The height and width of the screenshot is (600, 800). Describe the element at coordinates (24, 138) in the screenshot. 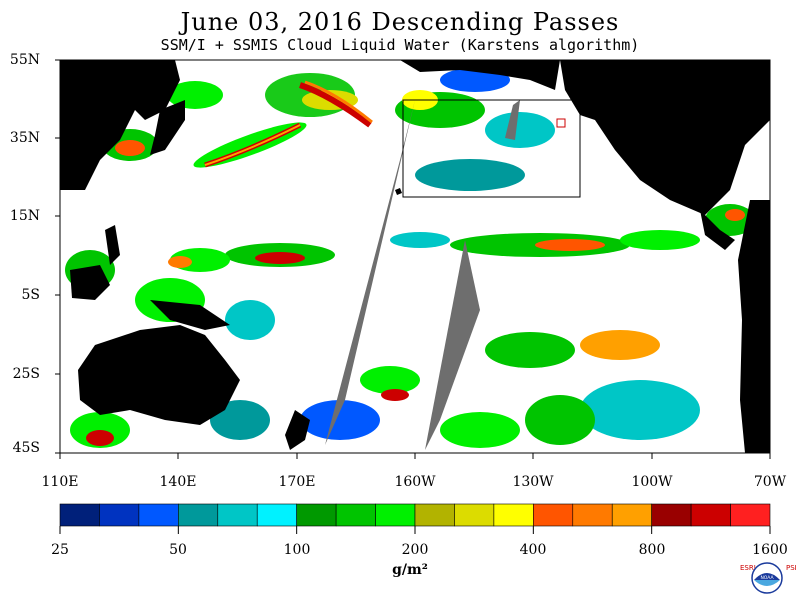

I see `lat-label-35n: 35N` at that location.